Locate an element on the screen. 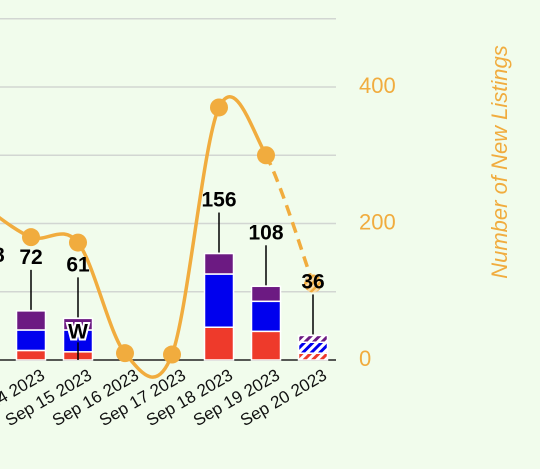  y-axis-label: Number of New Listings is located at coordinates (499, 162).